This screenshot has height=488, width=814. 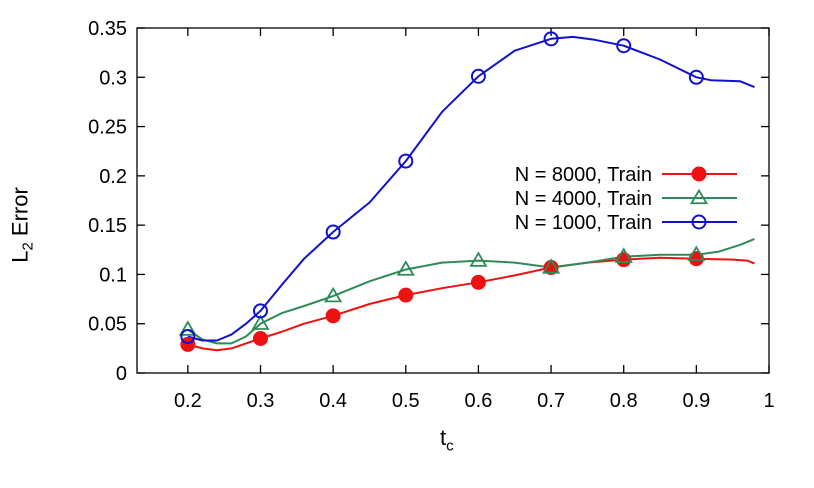 I want to click on legend-label: N = 4000, Train, so click(x=583, y=199).